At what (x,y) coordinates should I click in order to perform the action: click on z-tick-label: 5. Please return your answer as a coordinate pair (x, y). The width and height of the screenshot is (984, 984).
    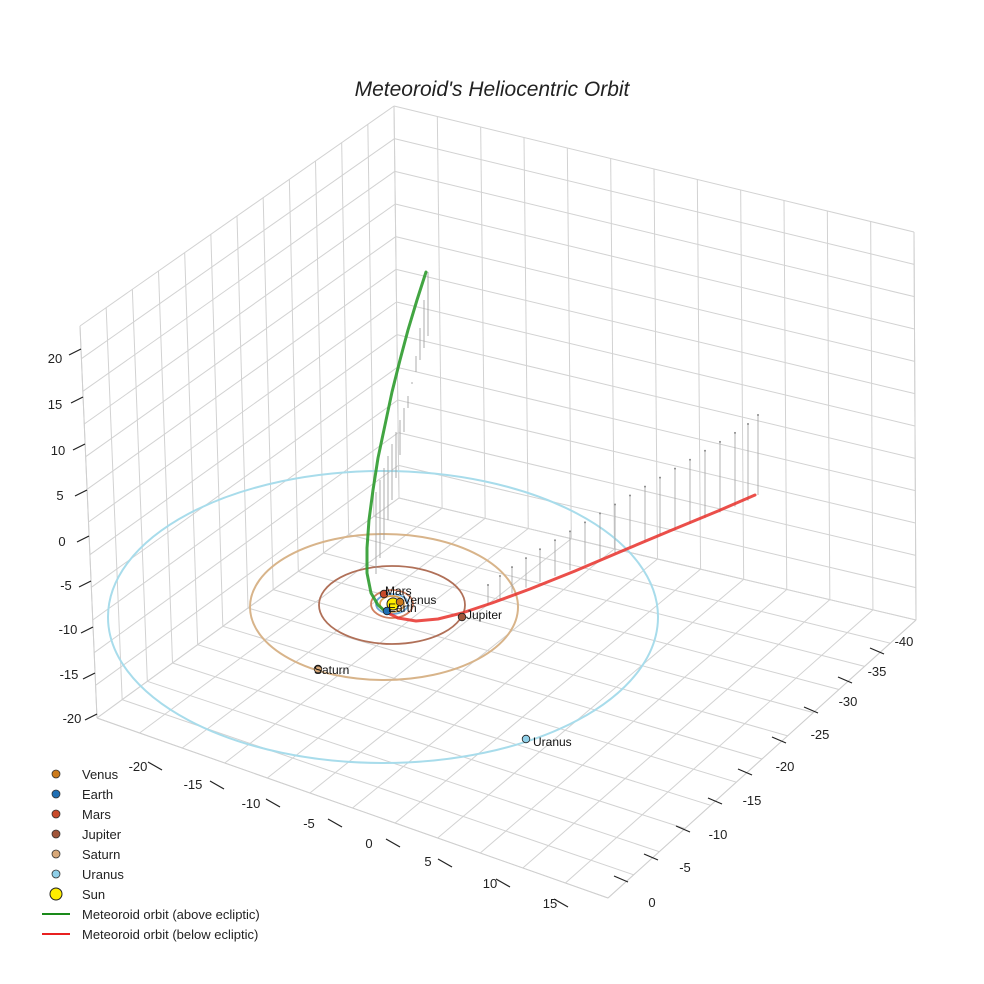
    Looking at the image, I should click on (59, 495).